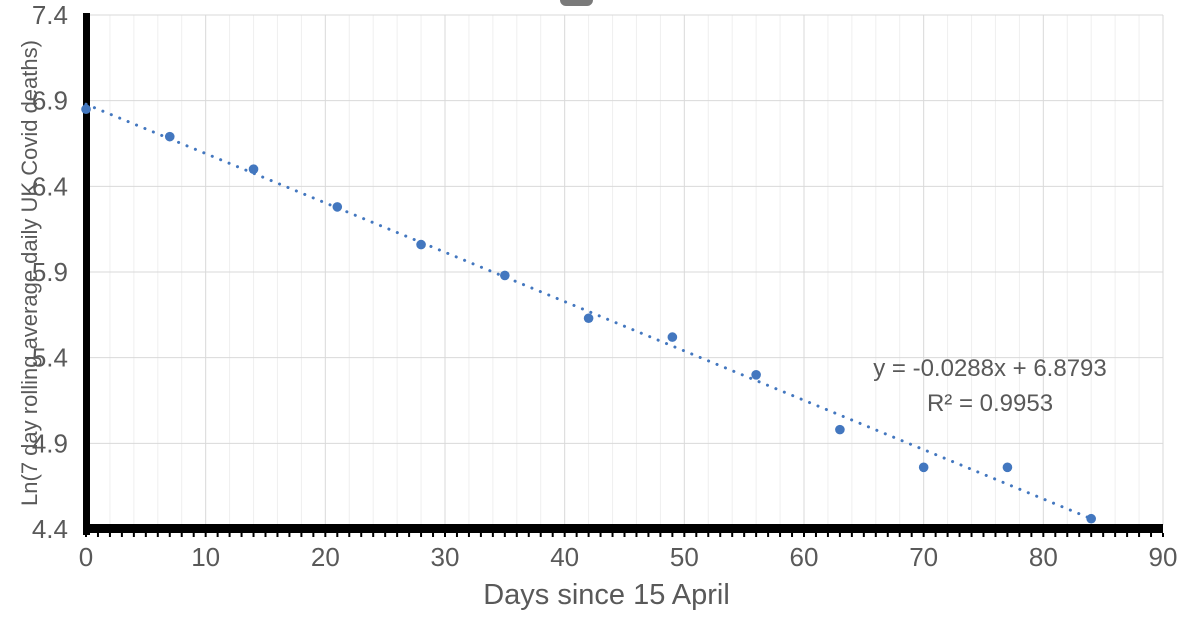 The height and width of the screenshot is (620, 1187). Describe the element at coordinates (623, 528) in the screenshot. I see `x-axis-line` at that location.